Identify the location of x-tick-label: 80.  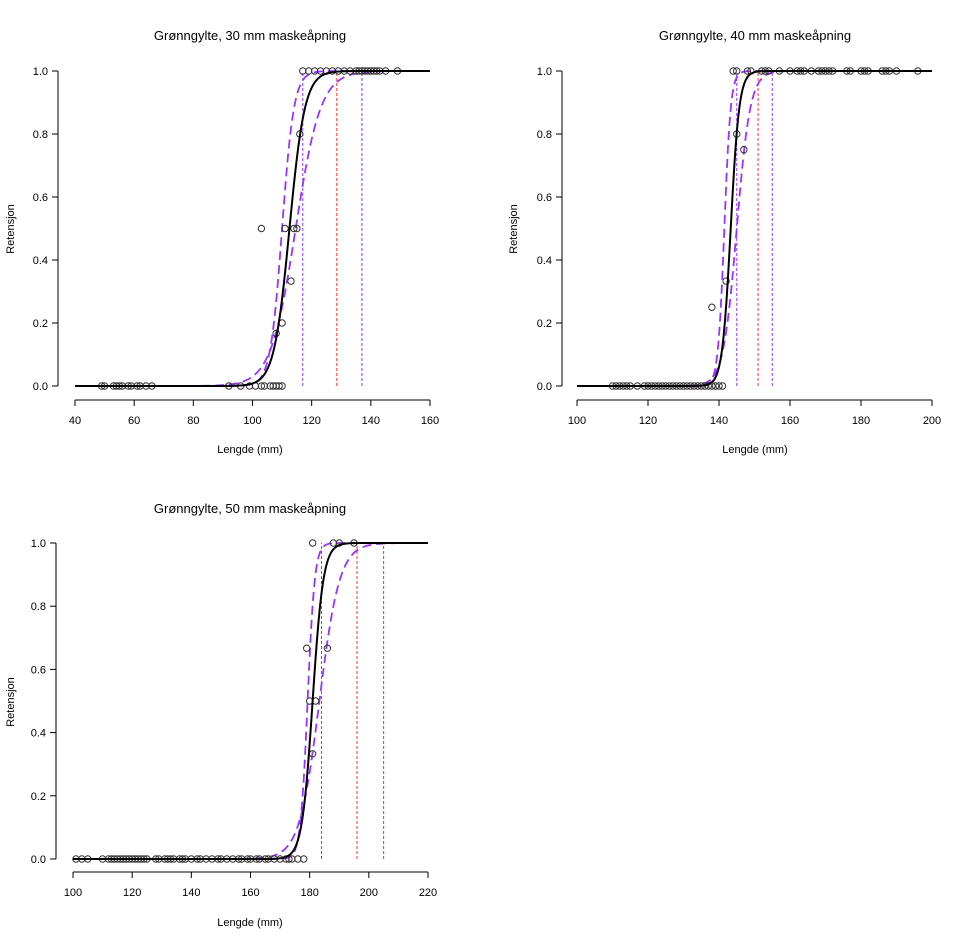
(193, 421).